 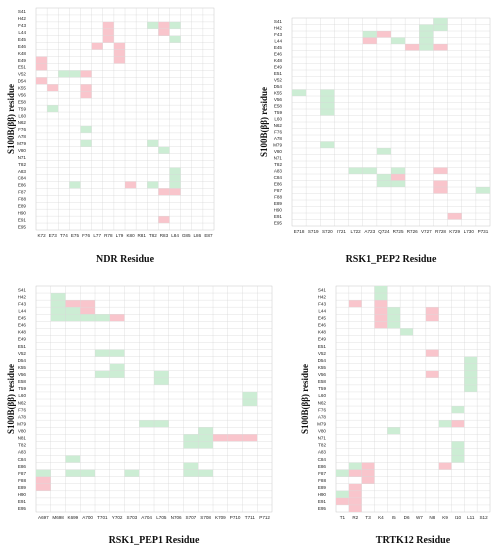 I want to click on x-tick-label: T711, so click(x=250, y=517).